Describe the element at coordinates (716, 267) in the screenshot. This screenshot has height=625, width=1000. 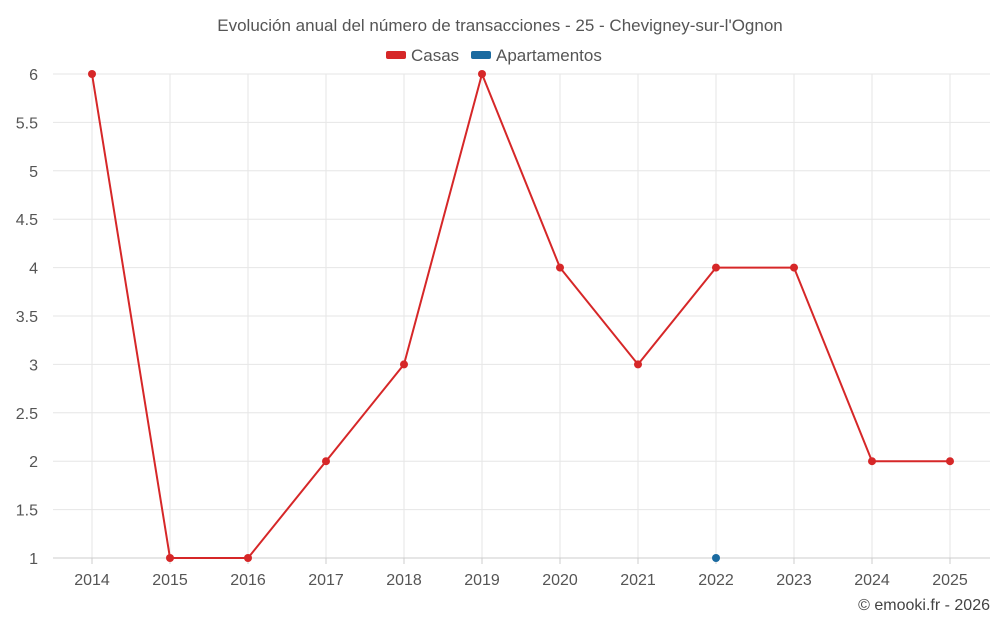
I see `data-point-casas-2022` at that location.